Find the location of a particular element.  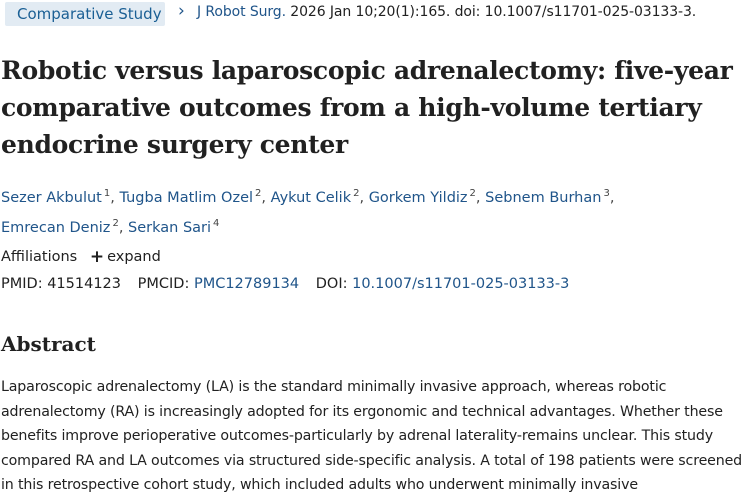

affiliation-ref: 3 is located at coordinates (606, 193).